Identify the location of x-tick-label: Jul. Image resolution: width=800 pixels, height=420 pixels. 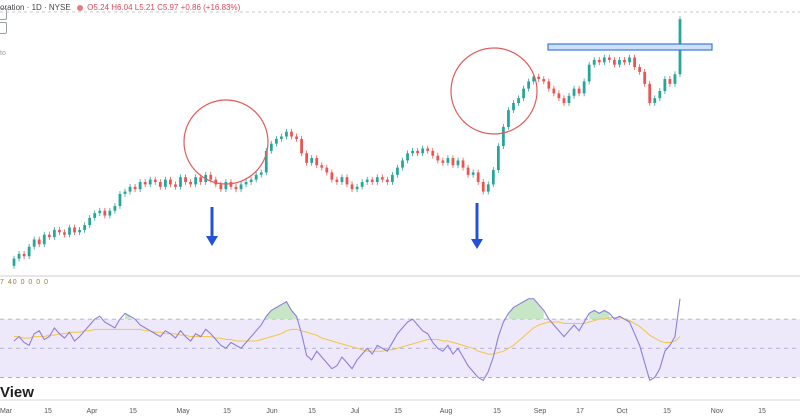
(355, 411).